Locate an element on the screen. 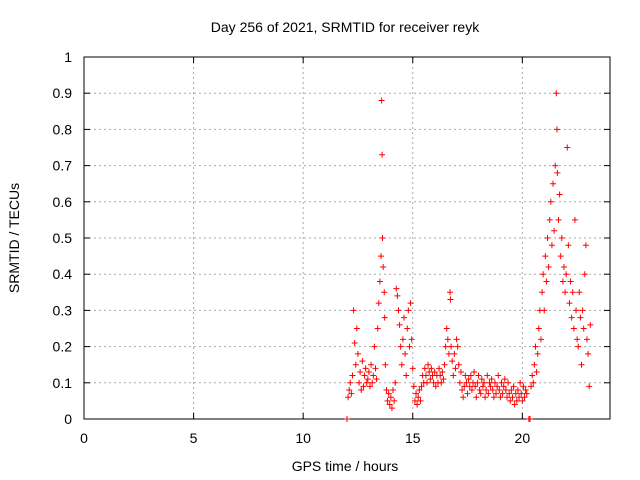  x-tick-label: 5 is located at coordinates (194, 438).